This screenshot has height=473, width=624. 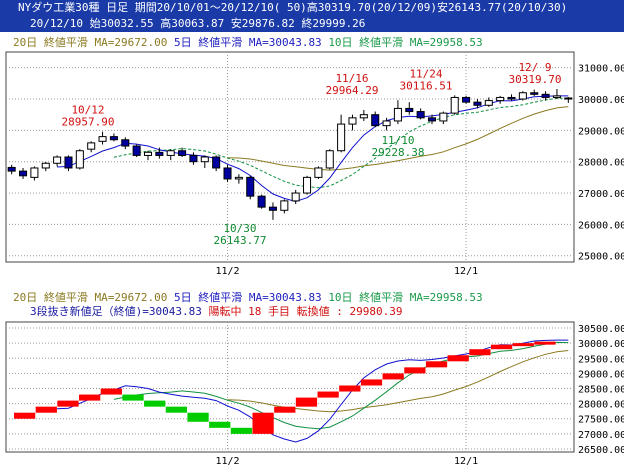 I want to click on sub-y-tick-label: 26500.00, so click(x=601, y=450).